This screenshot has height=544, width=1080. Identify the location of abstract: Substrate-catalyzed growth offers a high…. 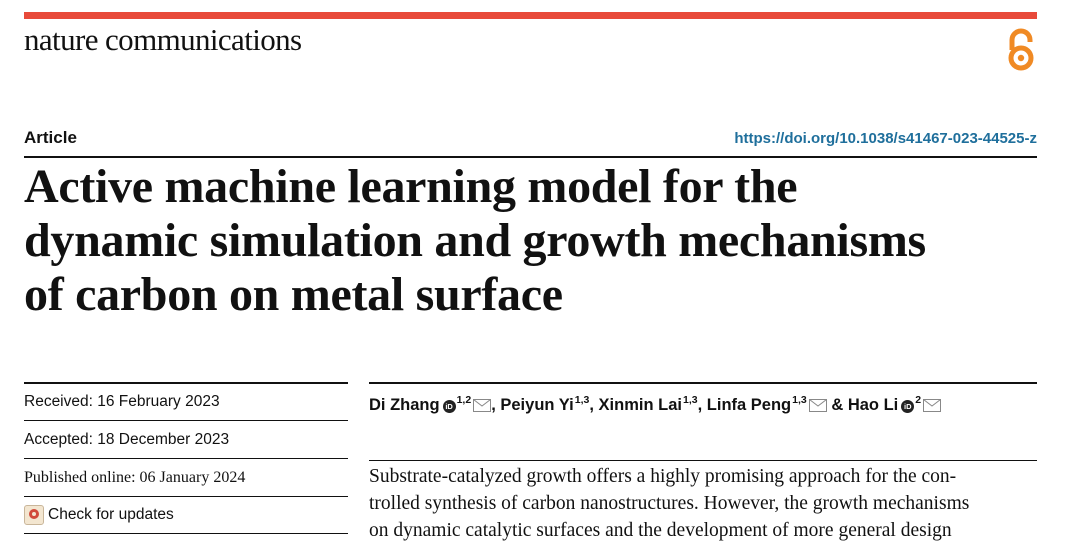
(703, 502).